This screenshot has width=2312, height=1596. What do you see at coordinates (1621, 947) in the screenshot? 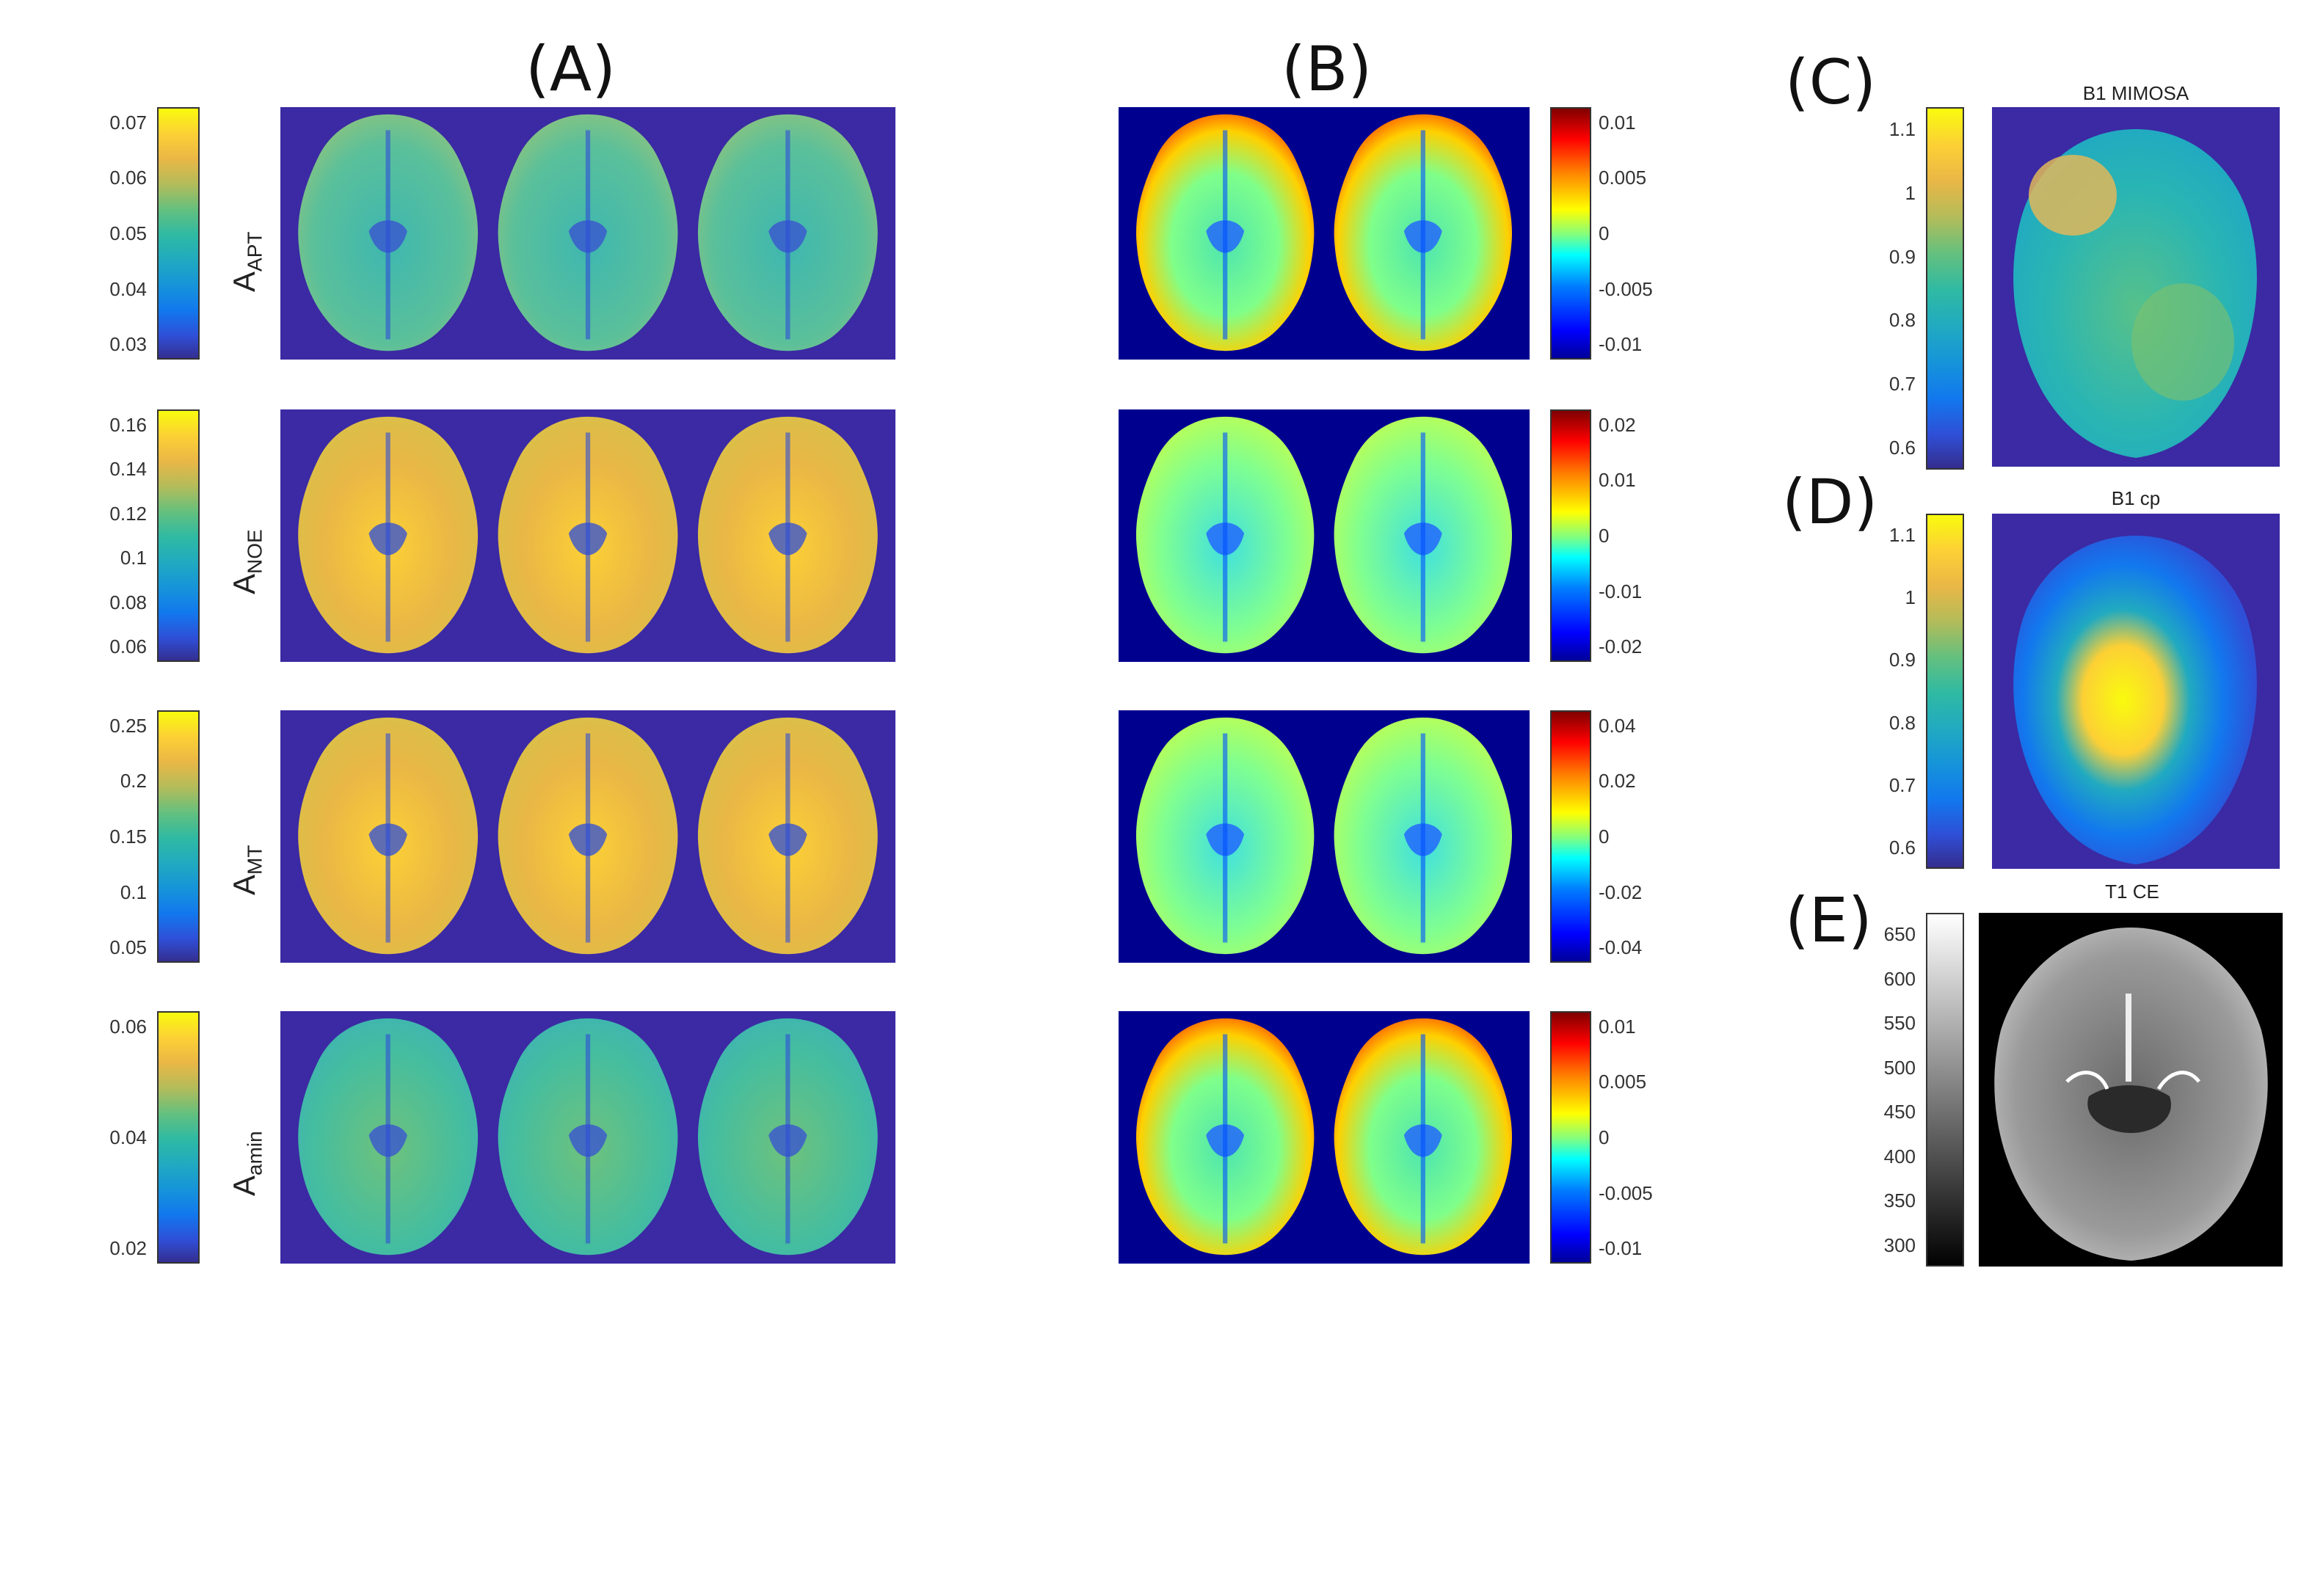
I see `colorbar-b-tick: -0.04` at bounding box center [1621, 947].